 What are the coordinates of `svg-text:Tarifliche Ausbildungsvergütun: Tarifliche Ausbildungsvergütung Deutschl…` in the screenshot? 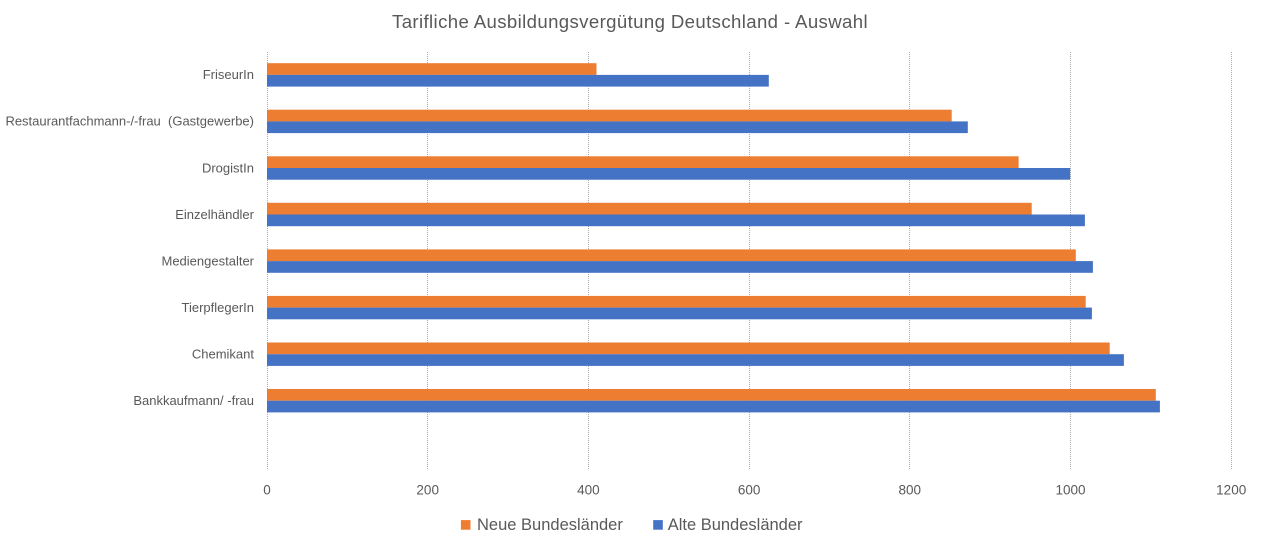 It's located at (630, 21).